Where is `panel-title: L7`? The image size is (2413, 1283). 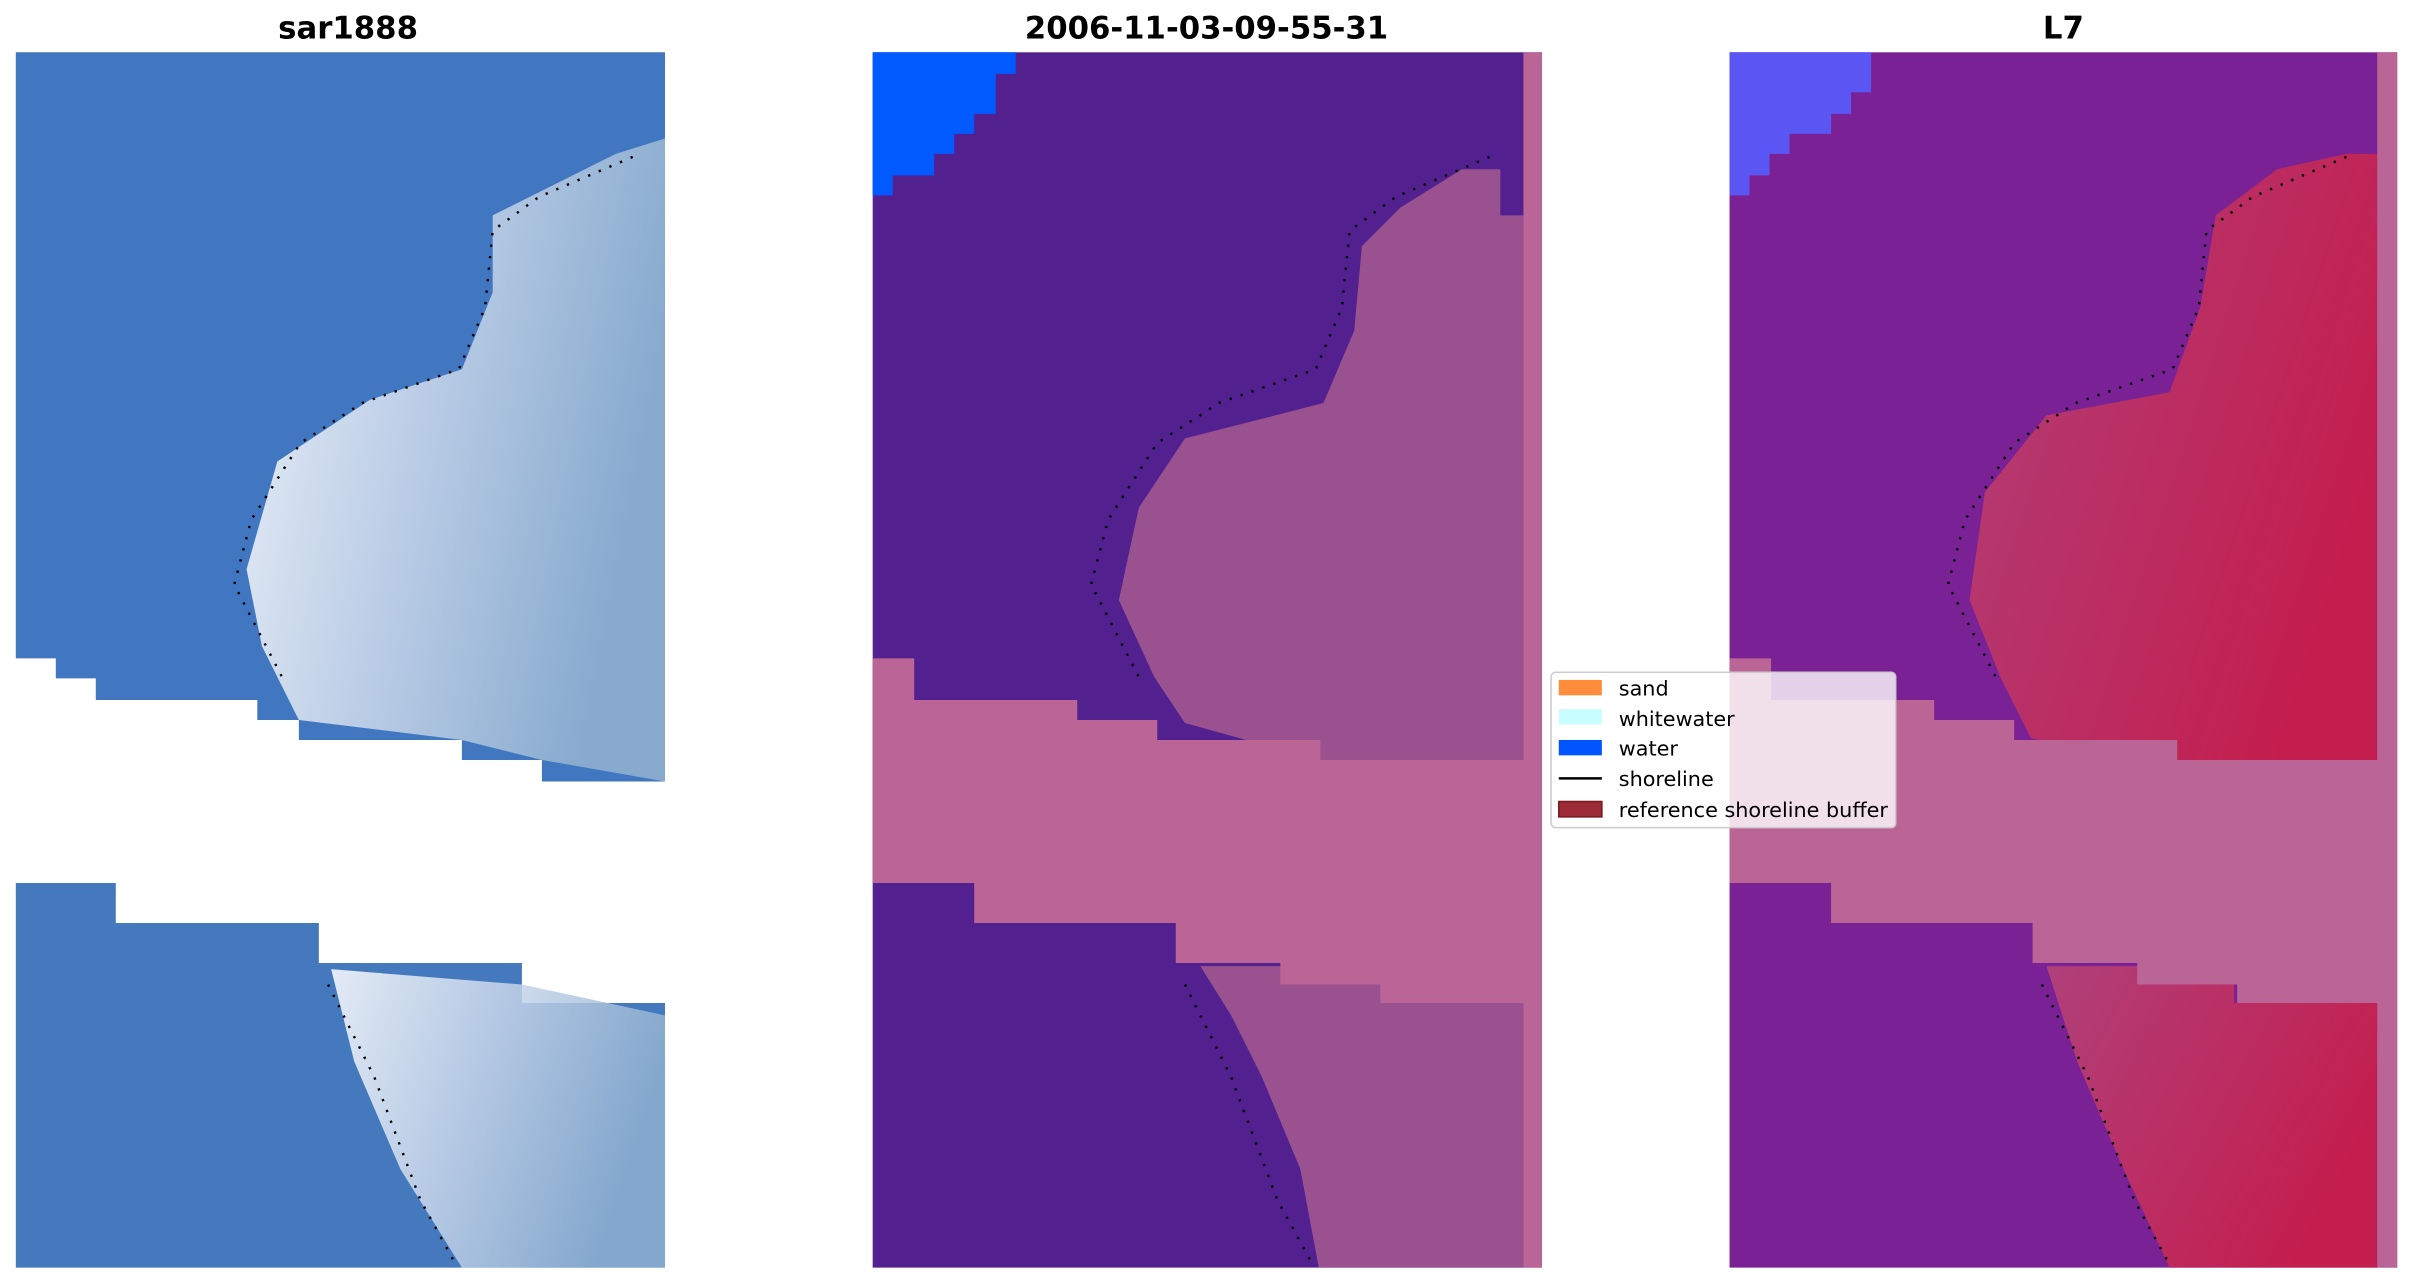 panel-title: L7 is located at coordinates (2063, 28).